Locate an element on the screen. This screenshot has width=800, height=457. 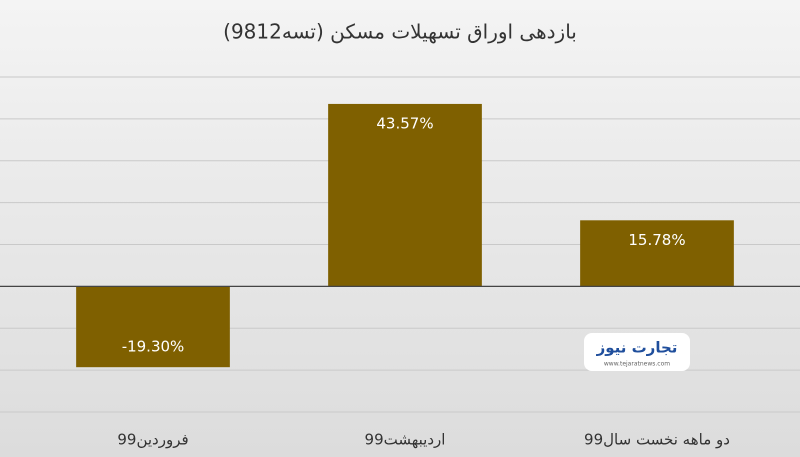
watermark-name: تجارت نیوز is located at coordinates (637, 348).